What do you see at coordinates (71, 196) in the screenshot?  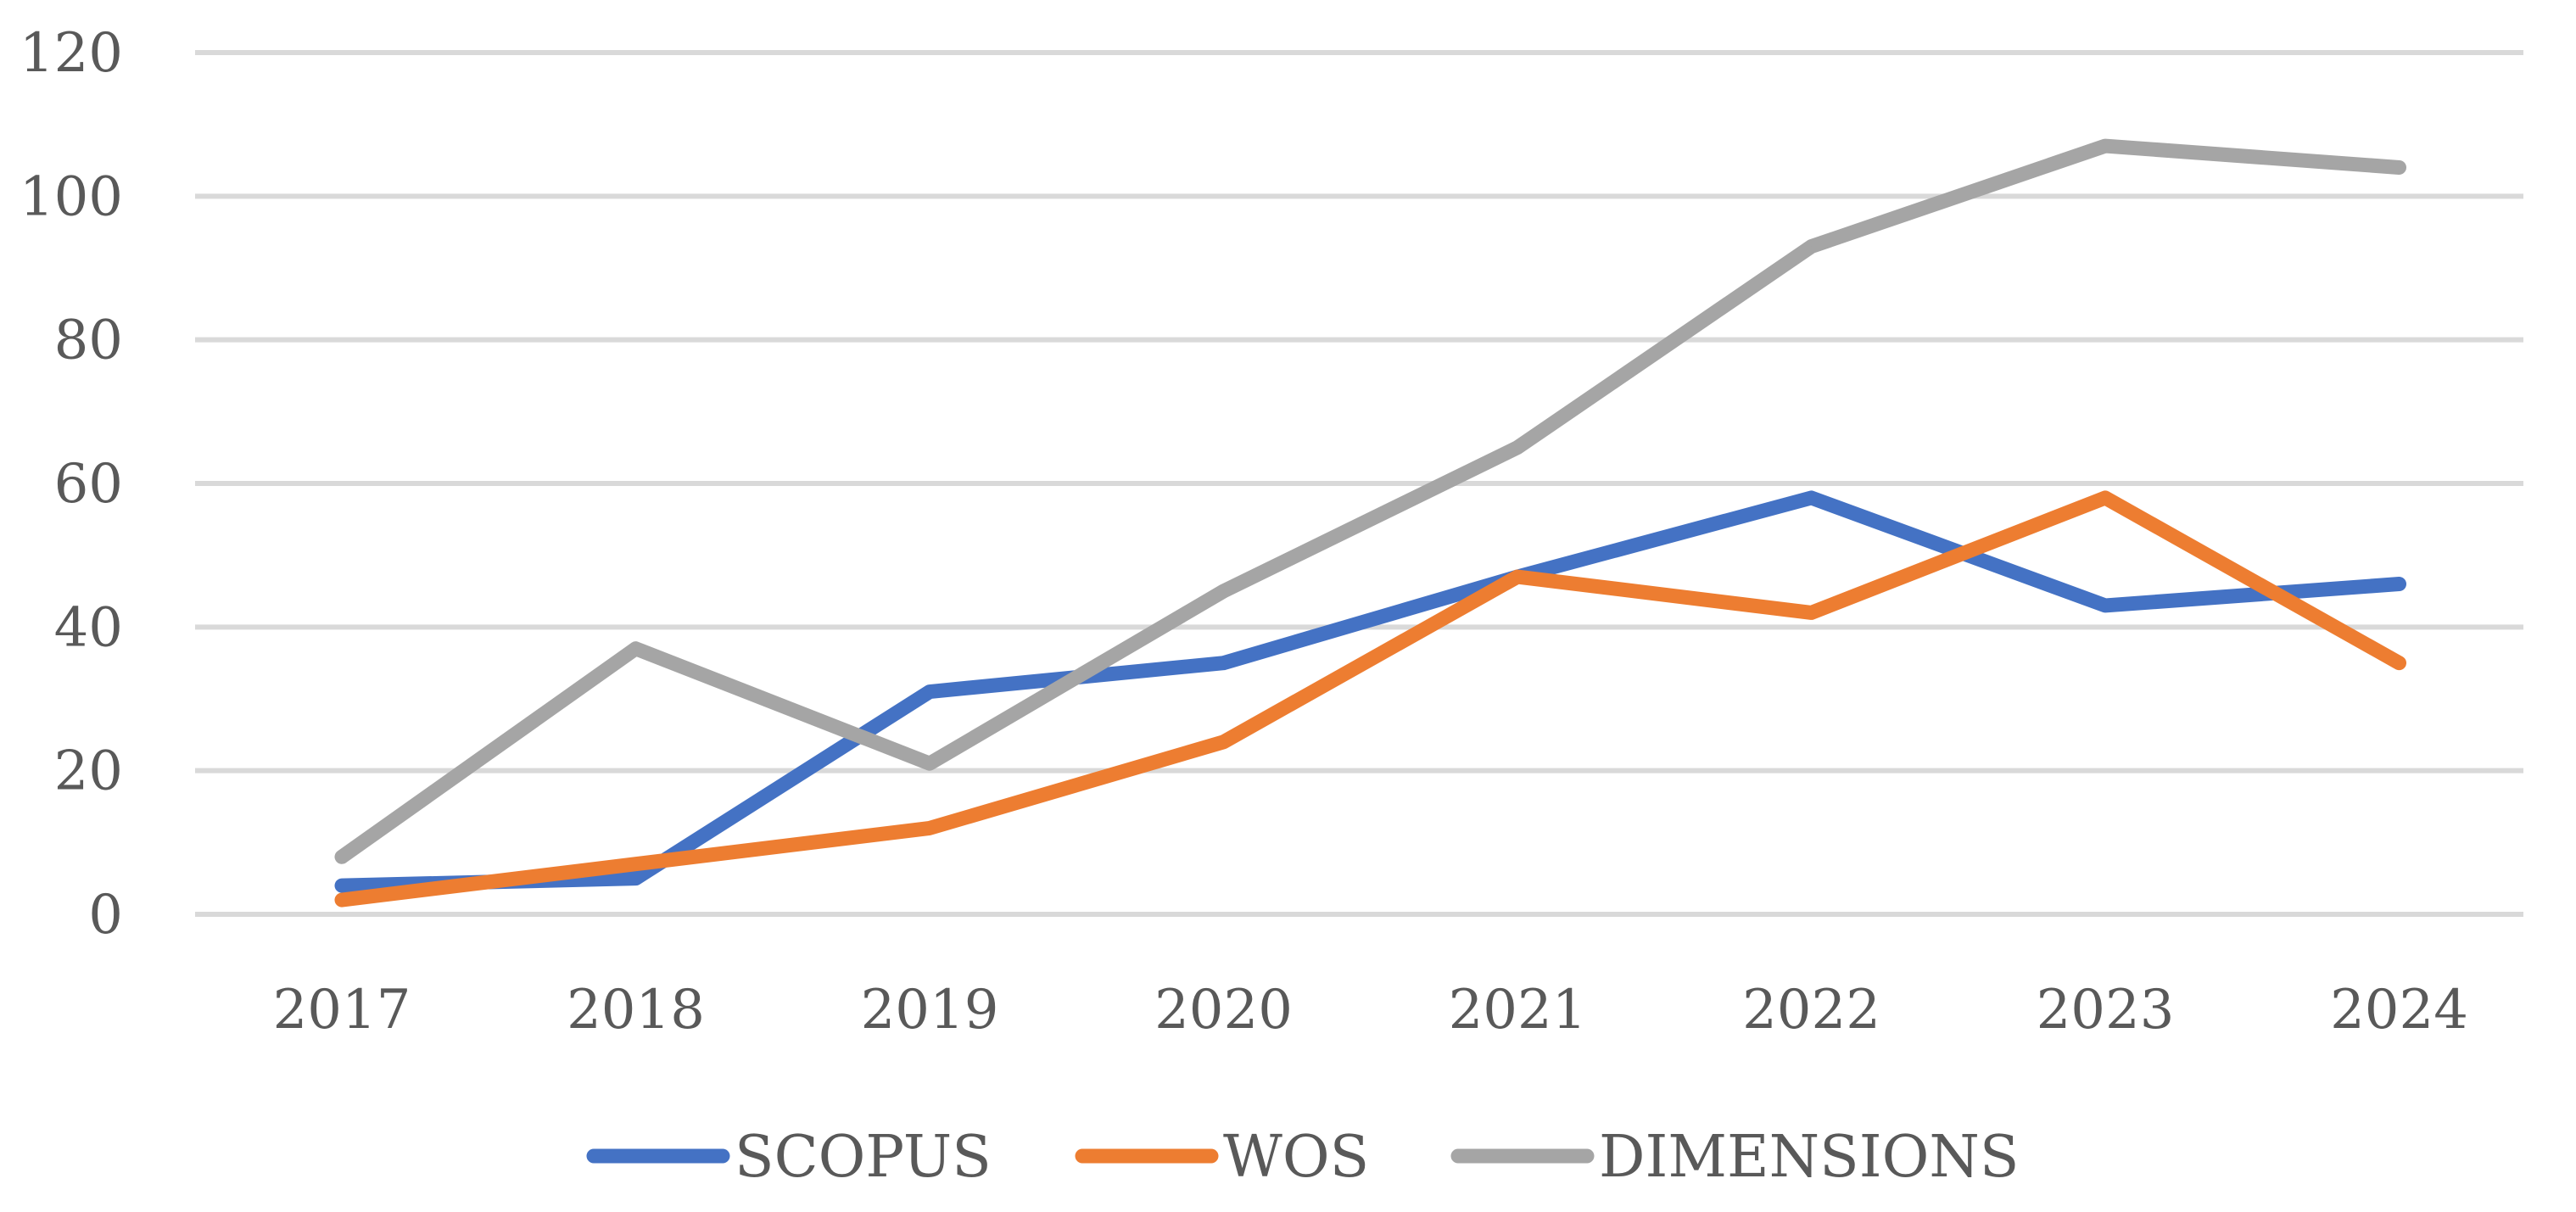 I see `y-tick-label: 100` at bounding box center [71, 196].